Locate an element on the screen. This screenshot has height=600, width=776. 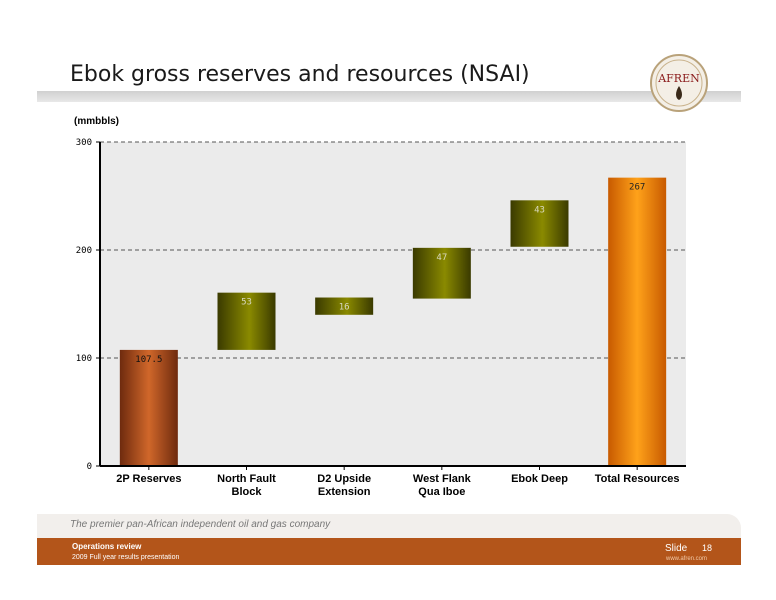
svg-text: AFREN is located at coordinates (678, 78).